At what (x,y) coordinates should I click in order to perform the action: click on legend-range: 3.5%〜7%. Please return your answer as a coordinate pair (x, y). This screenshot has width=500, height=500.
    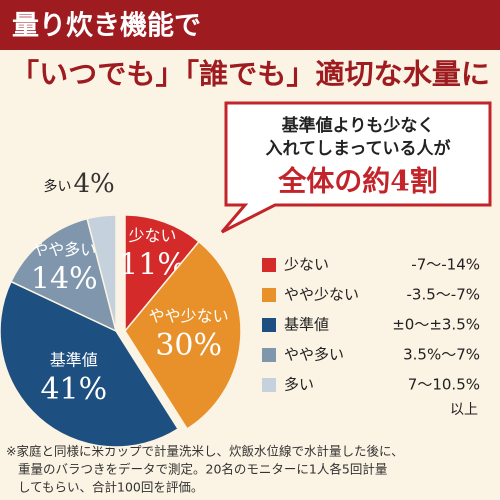
    Looking at the image, I should click on (441, 355).